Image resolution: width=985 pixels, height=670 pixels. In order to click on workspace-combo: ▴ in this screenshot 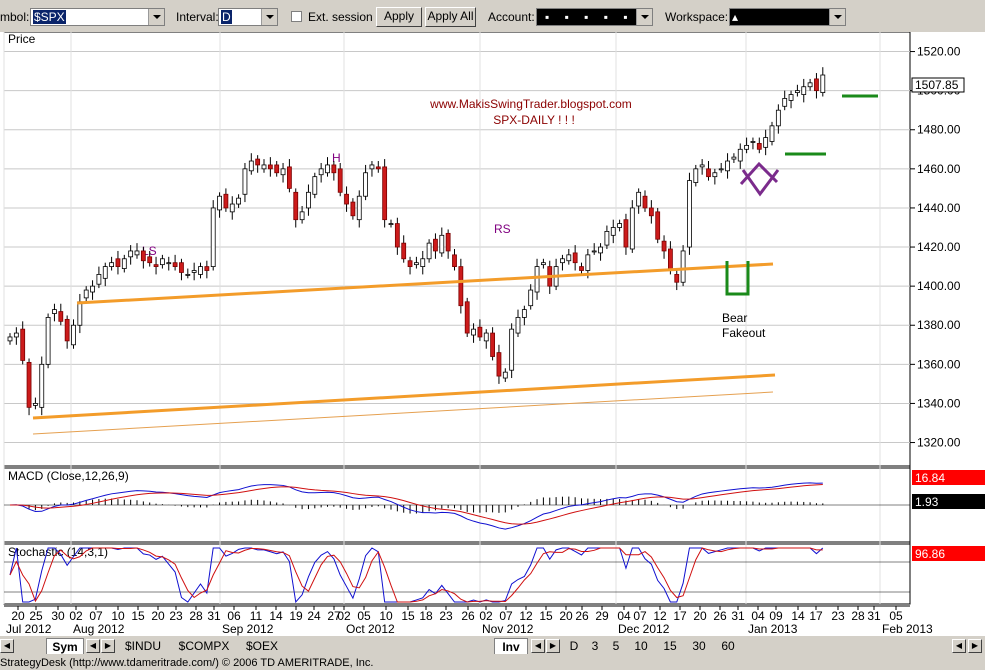, I will do `click(787, 17)`.